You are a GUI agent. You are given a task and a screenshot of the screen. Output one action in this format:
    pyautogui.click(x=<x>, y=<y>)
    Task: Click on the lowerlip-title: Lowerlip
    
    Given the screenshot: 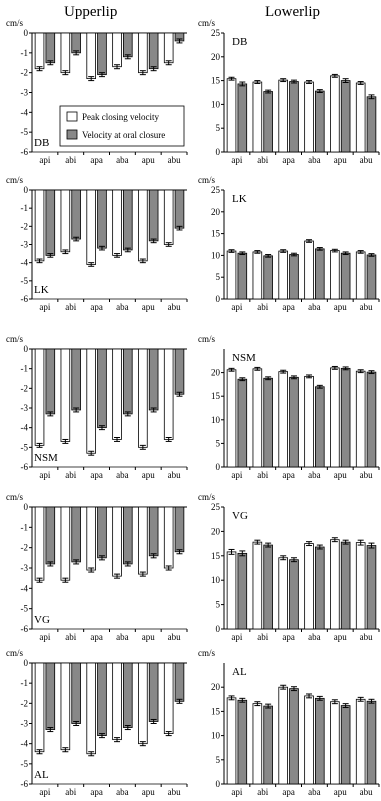 What is the action you would take?
    pyautogui.click(x=292, y=12)
    